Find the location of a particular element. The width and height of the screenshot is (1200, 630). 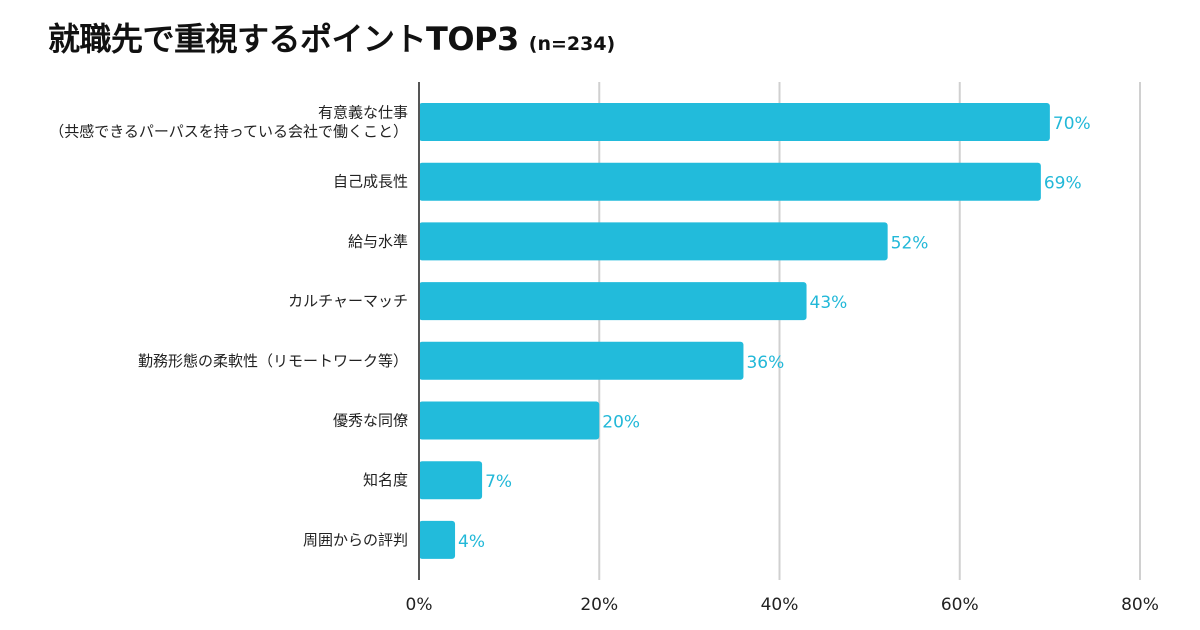

category-label: 周囲からの評判 is located at coordinates (355, 540).